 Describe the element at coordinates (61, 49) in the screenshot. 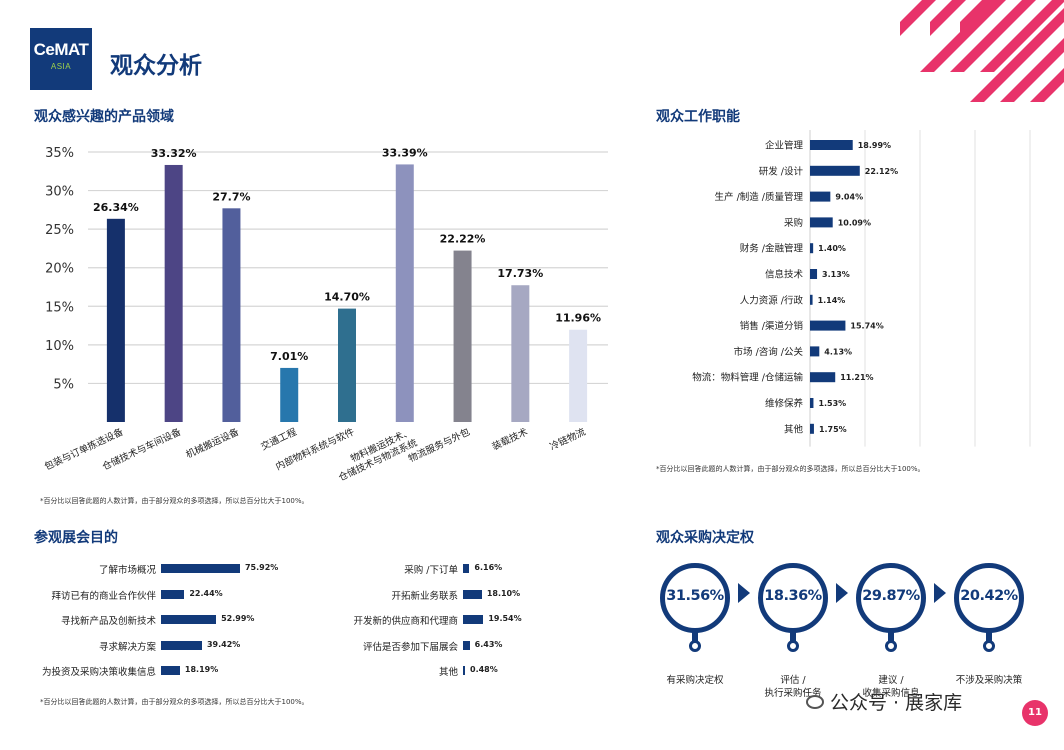

I see `logo-main-text: CeMAT` at that location.